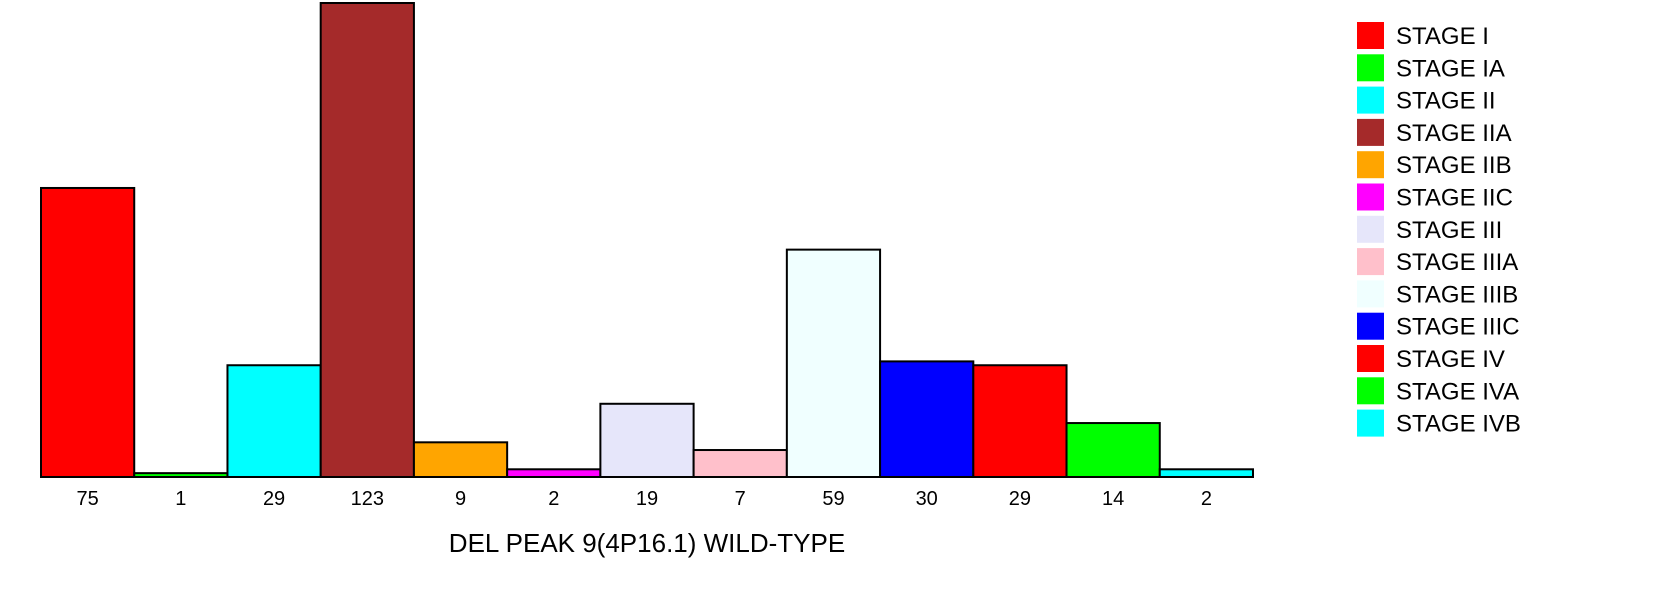 This screenshot has width=1667, height=597. I want to click on bar-stage-iiia, so click(740, 463).